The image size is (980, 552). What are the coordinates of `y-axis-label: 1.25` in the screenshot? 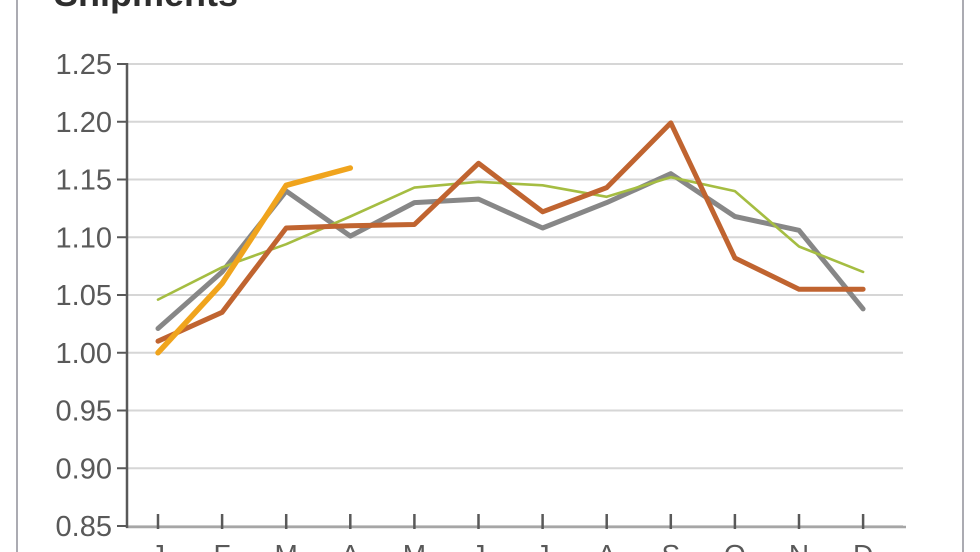 It's located at (84, 65).